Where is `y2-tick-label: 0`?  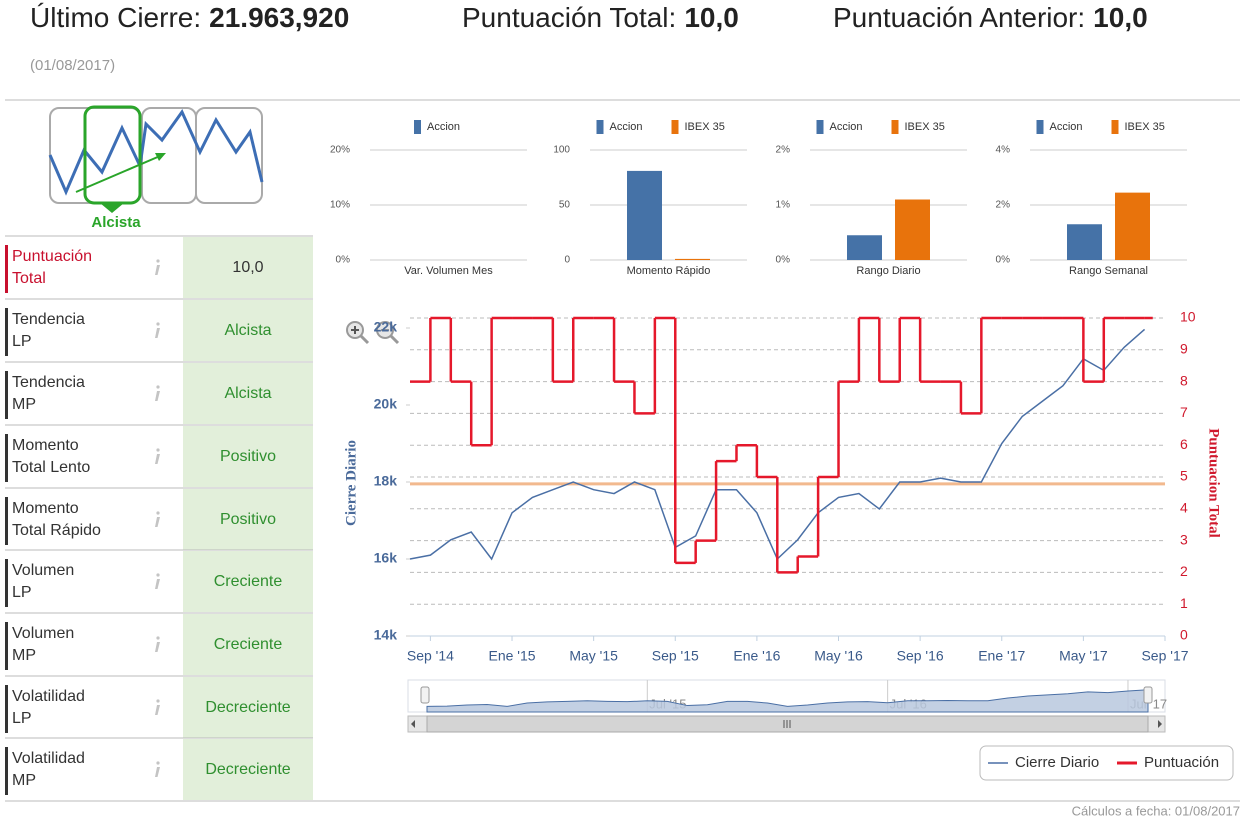 y2-tick-label: 0 is located at coordinates (1184, 635).